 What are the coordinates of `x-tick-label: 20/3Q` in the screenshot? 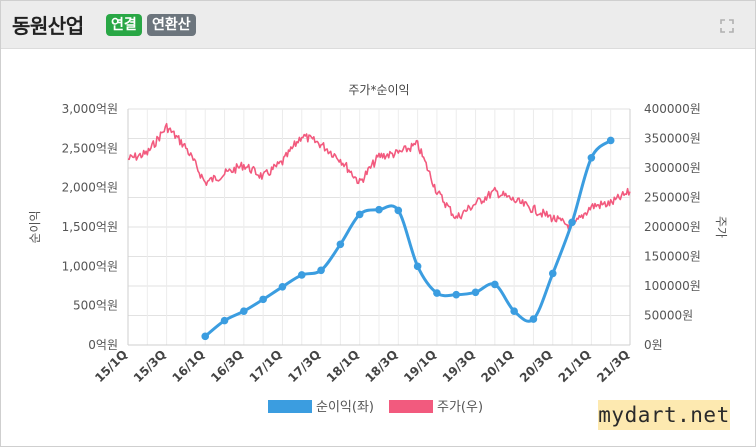 It's located at (536, 366).